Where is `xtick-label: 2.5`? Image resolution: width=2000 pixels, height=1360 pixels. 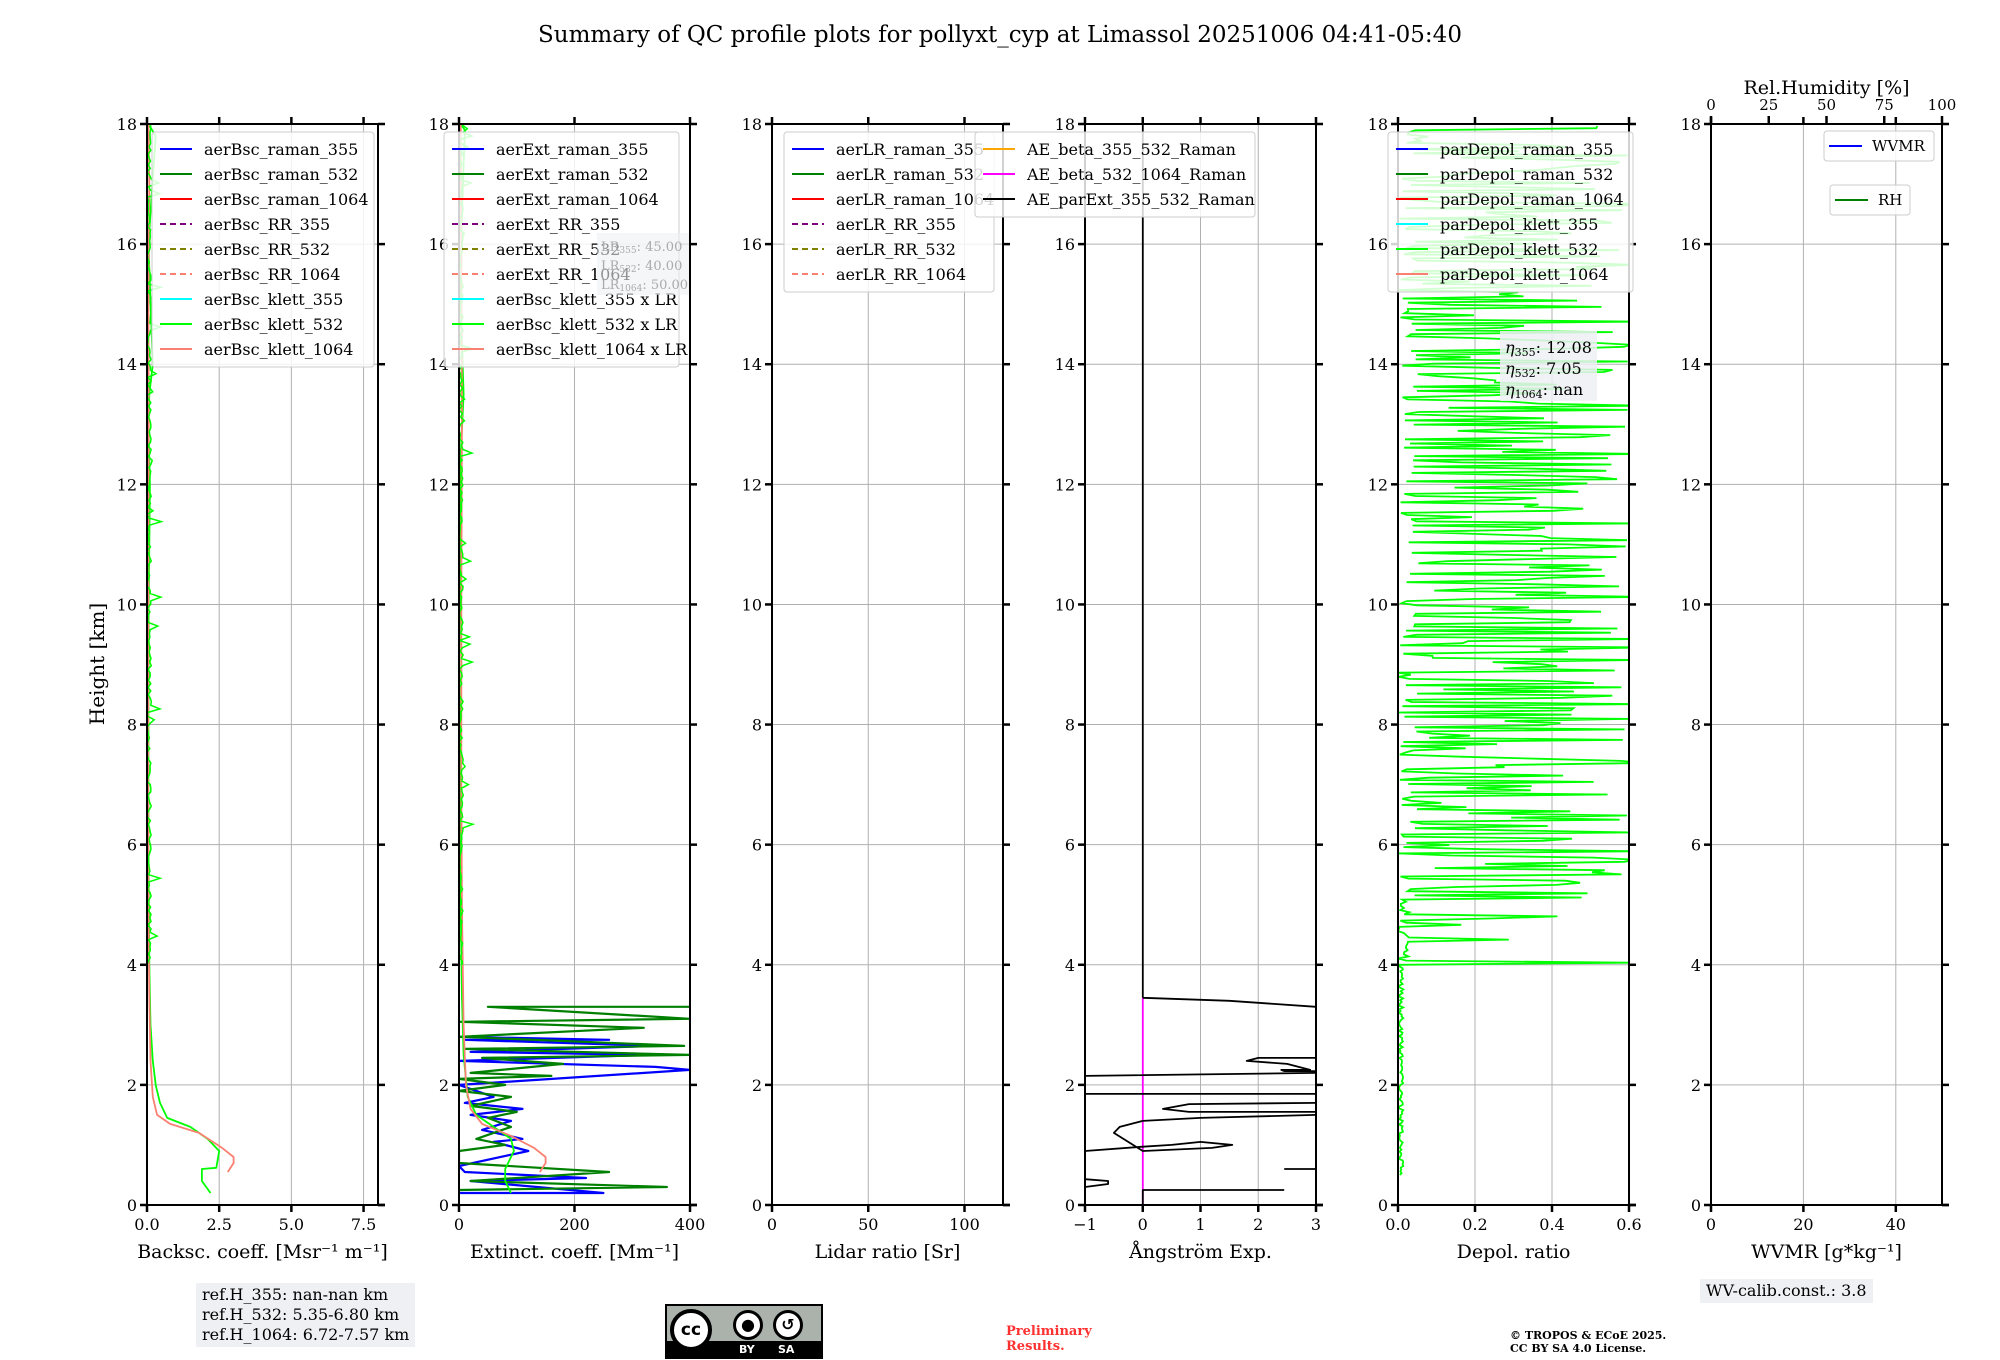
xtick-label: 2.5 is located at coordinates (218, 1224).